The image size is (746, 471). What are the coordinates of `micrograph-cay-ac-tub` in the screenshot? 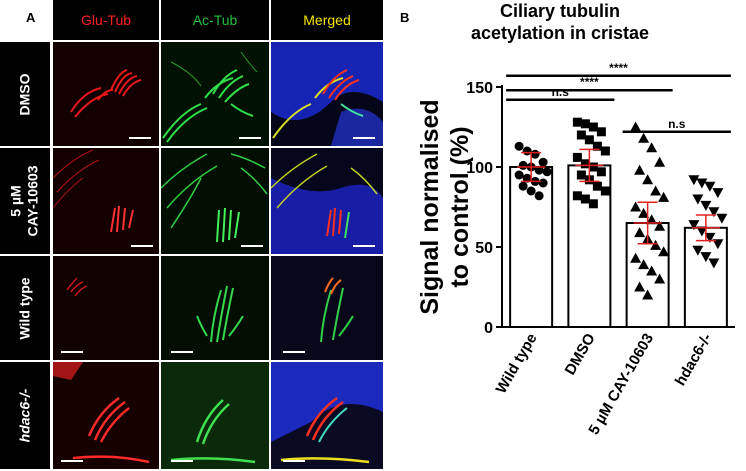 It's located at (215, 201).